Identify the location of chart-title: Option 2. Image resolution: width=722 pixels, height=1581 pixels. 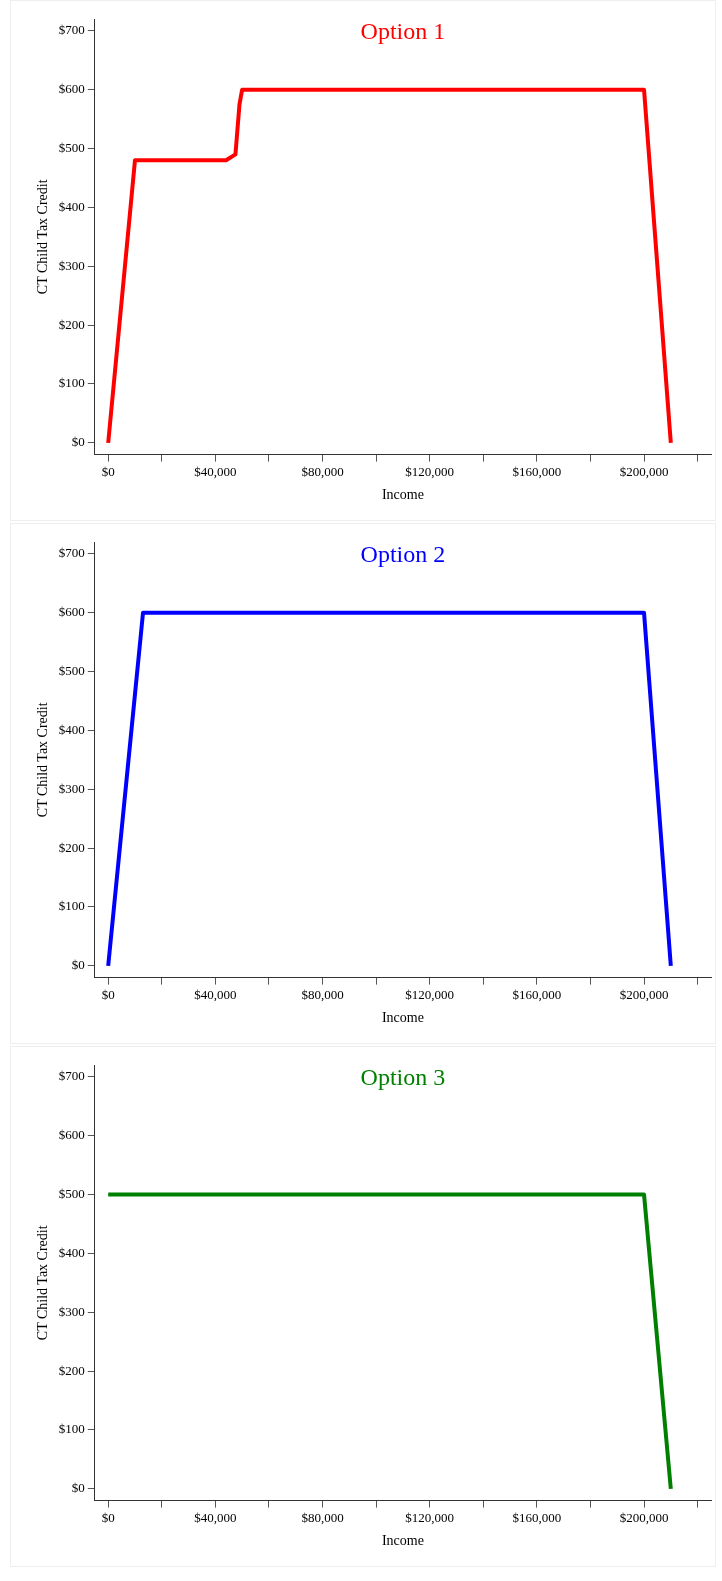
(403, 554).